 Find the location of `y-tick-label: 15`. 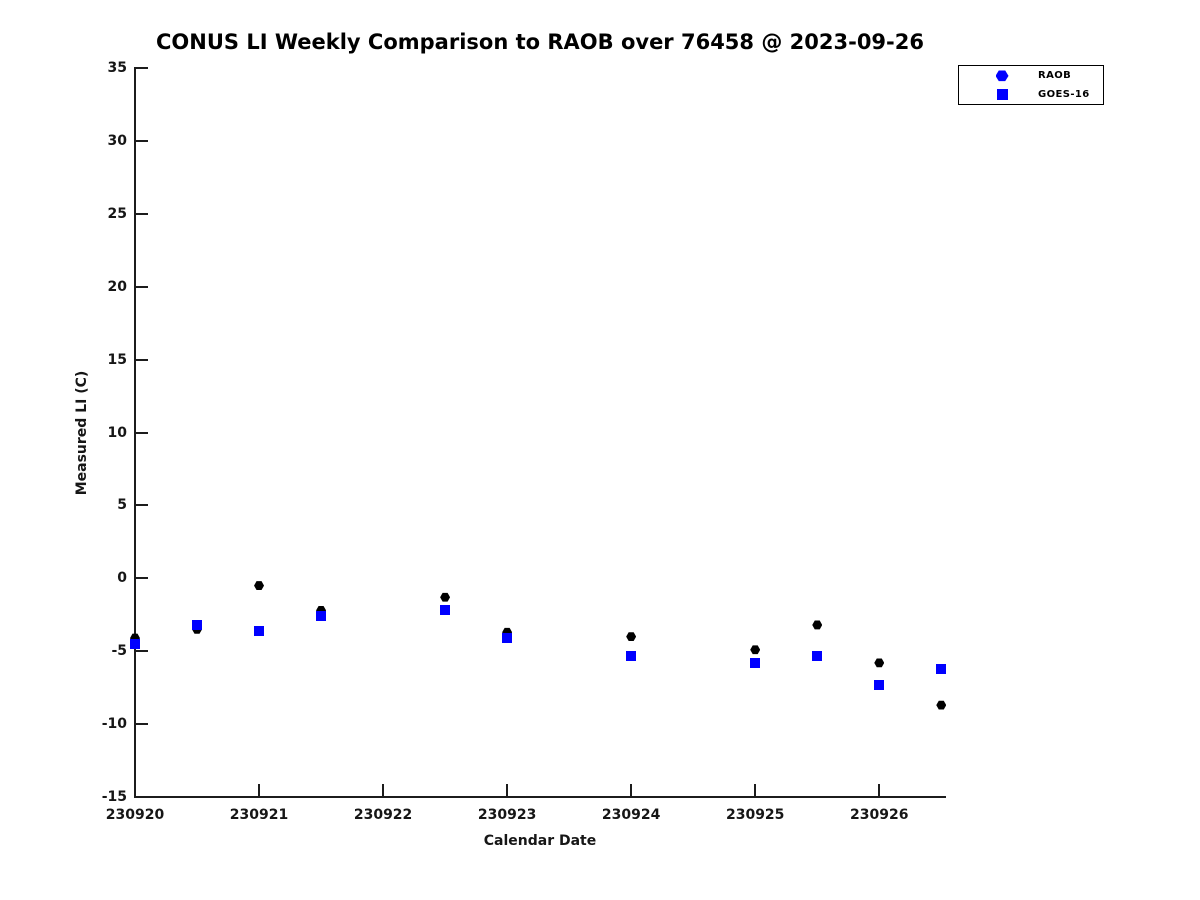

y-tick-label: 15 is located at coordinates (117, 359).